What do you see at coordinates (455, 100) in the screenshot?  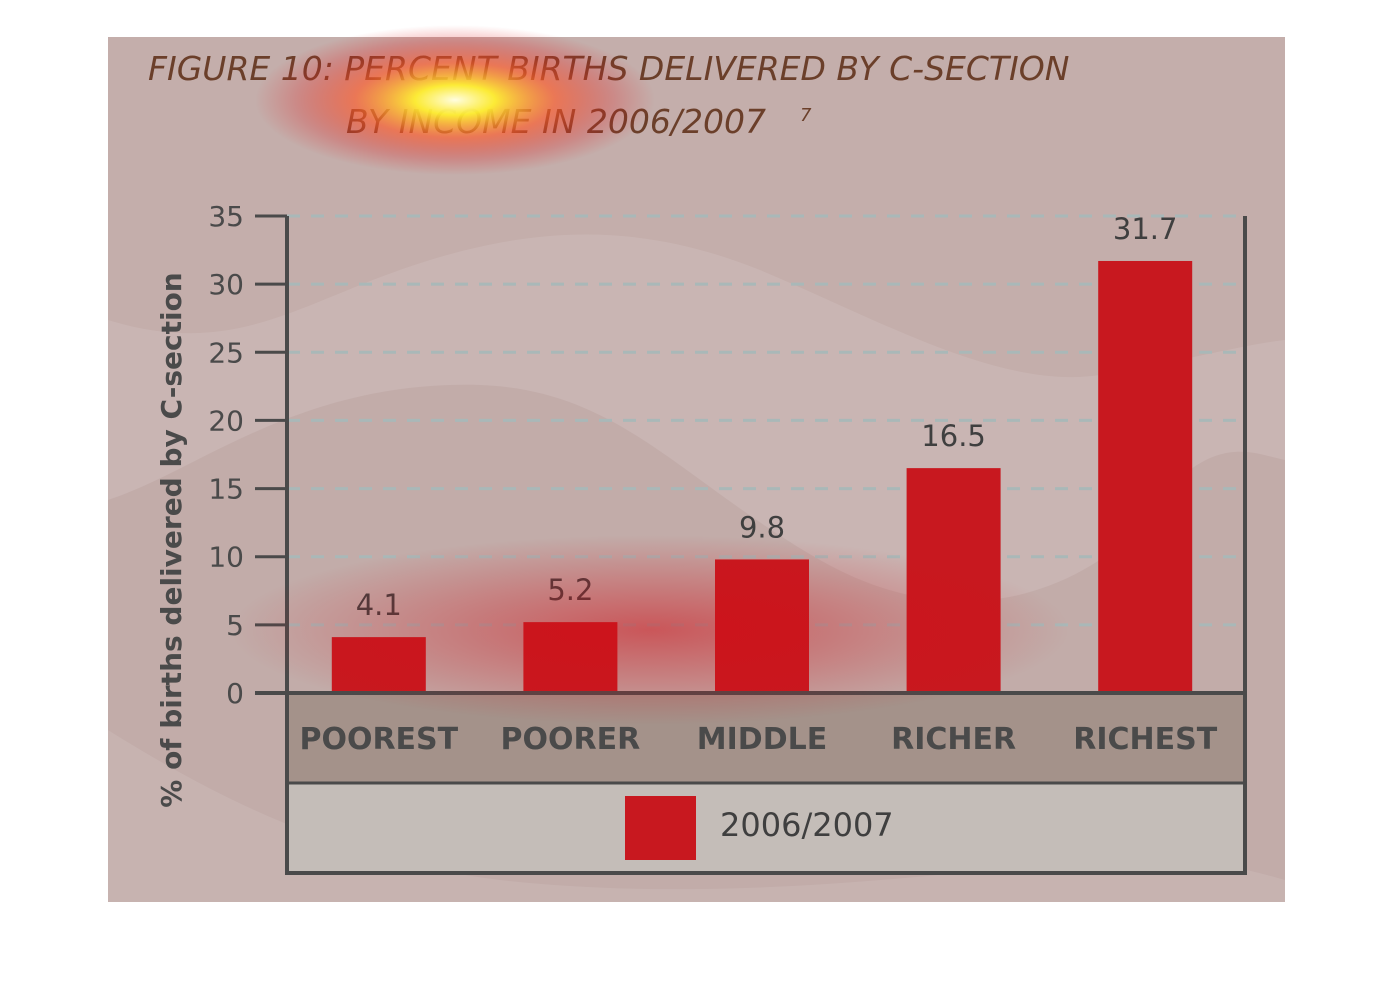 I see `glow-highlight-title` at bounding box center [455, 100].